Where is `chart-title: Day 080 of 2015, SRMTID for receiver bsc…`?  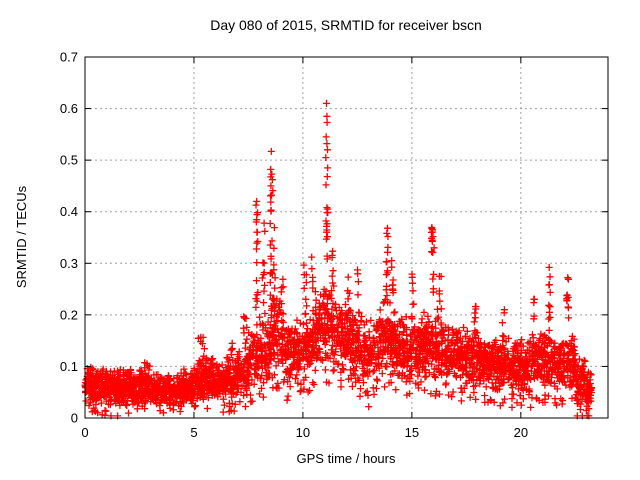
chart-title: Day 080 of 2015, SRMTID for receiver bsc… is located at coordinates (346, 25).